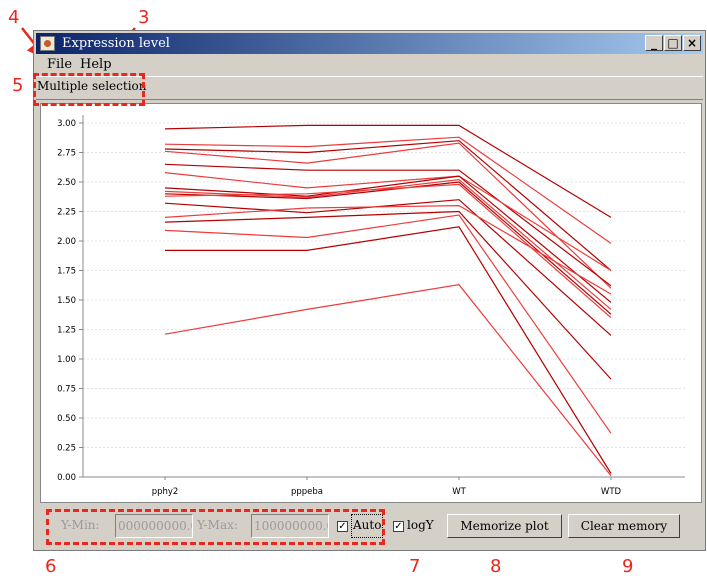  What do you see at coordinates (504, 526) in the screenshot?
I see `memorize-plot-button: Memorize plot` at bounding box center [504, 526].